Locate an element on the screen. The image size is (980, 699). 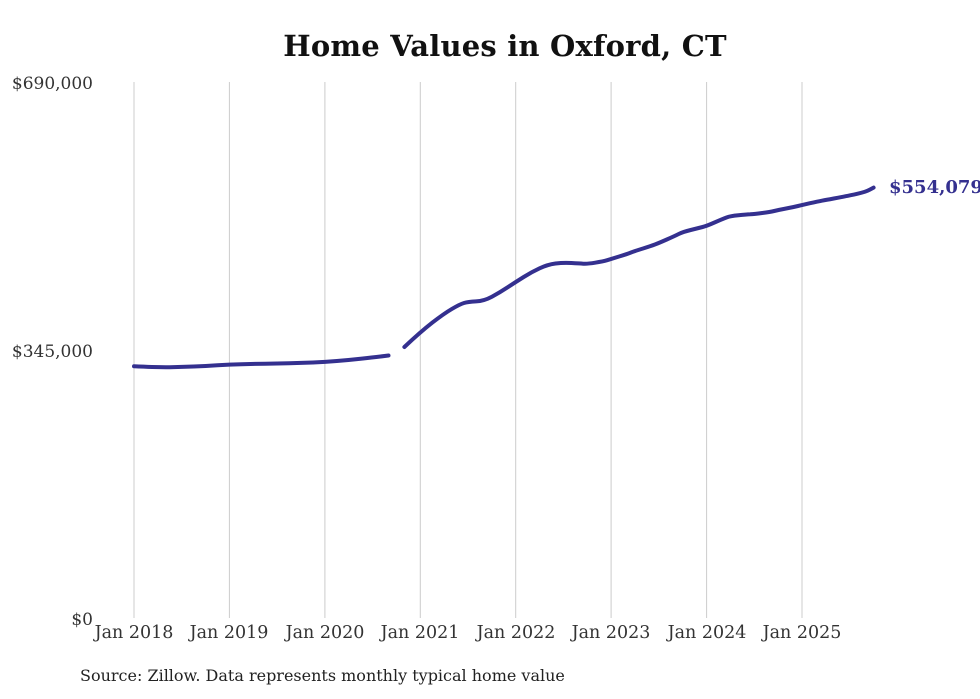
x-tick-label: Jan 2021 is located at coordinates (420, 633).